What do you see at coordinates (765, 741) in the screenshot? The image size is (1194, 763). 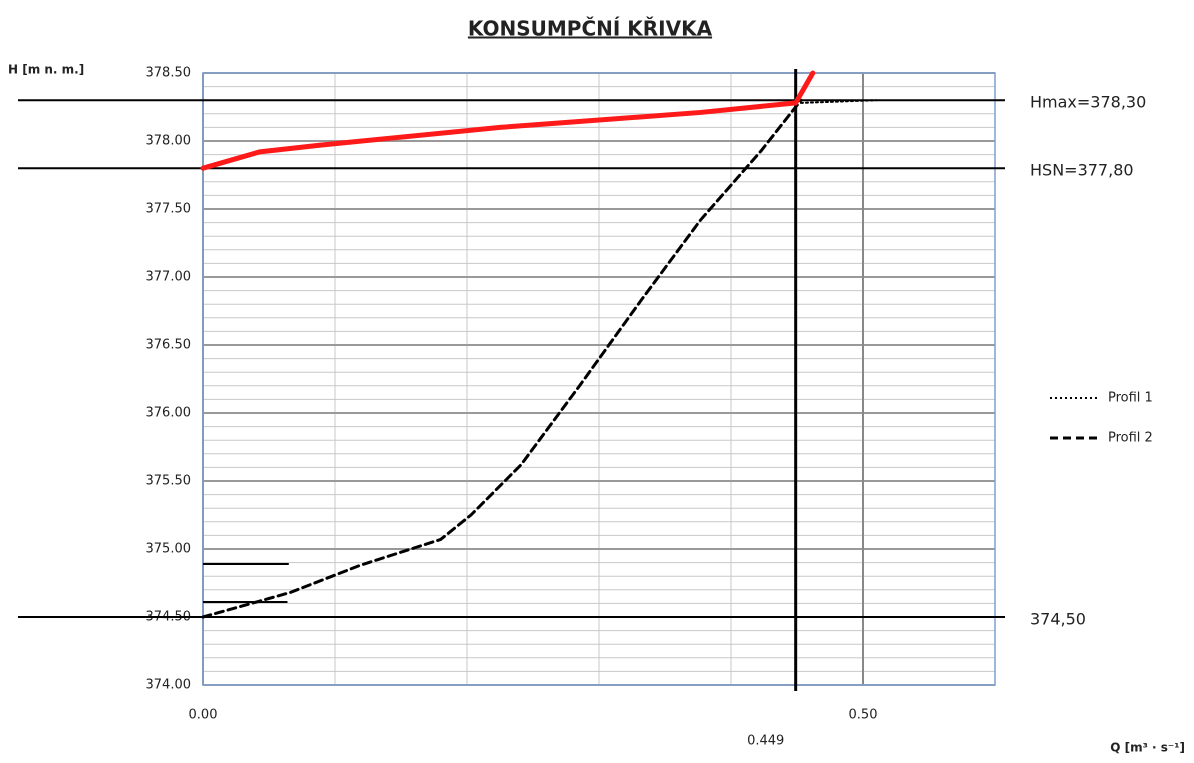 I see `reference-label: 0.449` at bounding box center [765, 741].